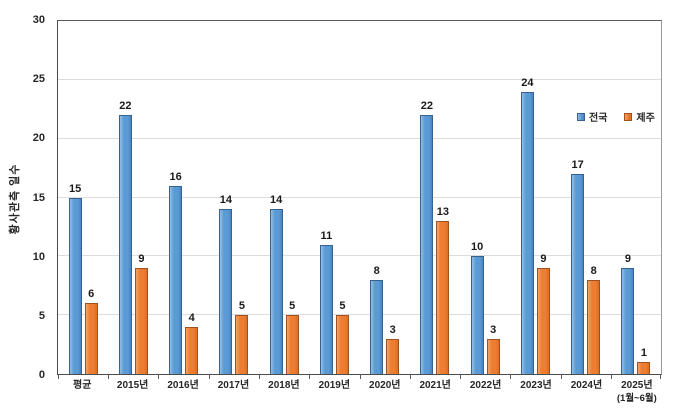  Describe the element at coordinates (82, 385) in the screenshot. I see `x-tick-label: 평균` at that location.